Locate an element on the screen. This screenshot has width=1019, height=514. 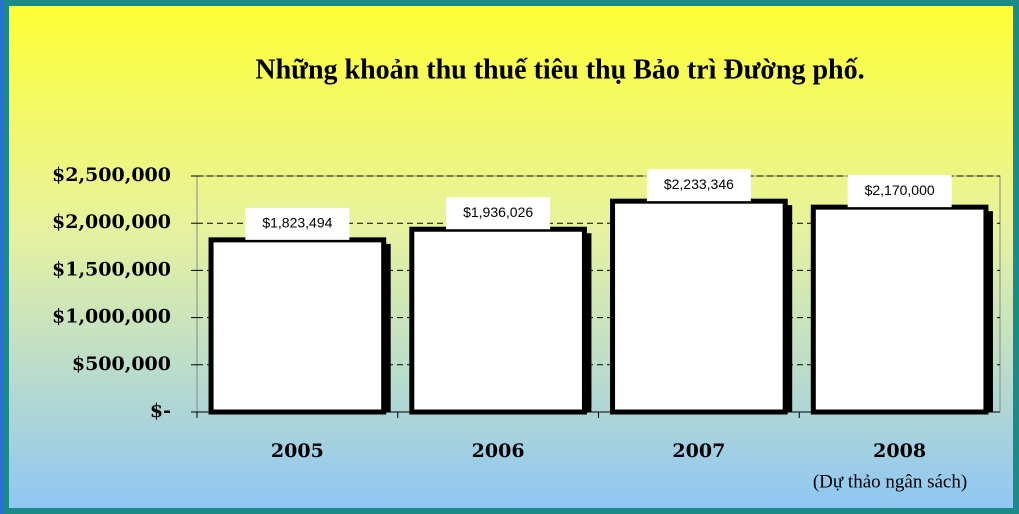
x-tick-label: 2006 is located at coordinates (498, 451).